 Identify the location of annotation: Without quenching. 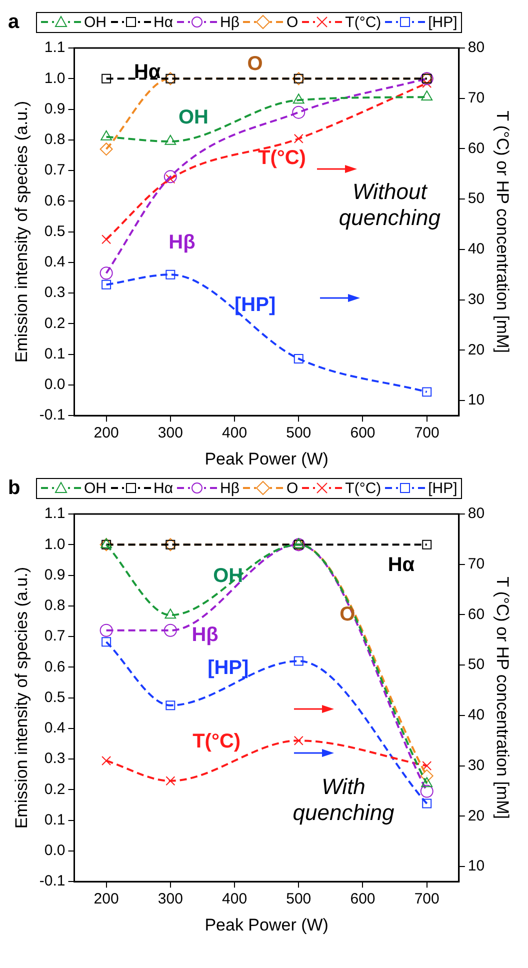
(390, 204).